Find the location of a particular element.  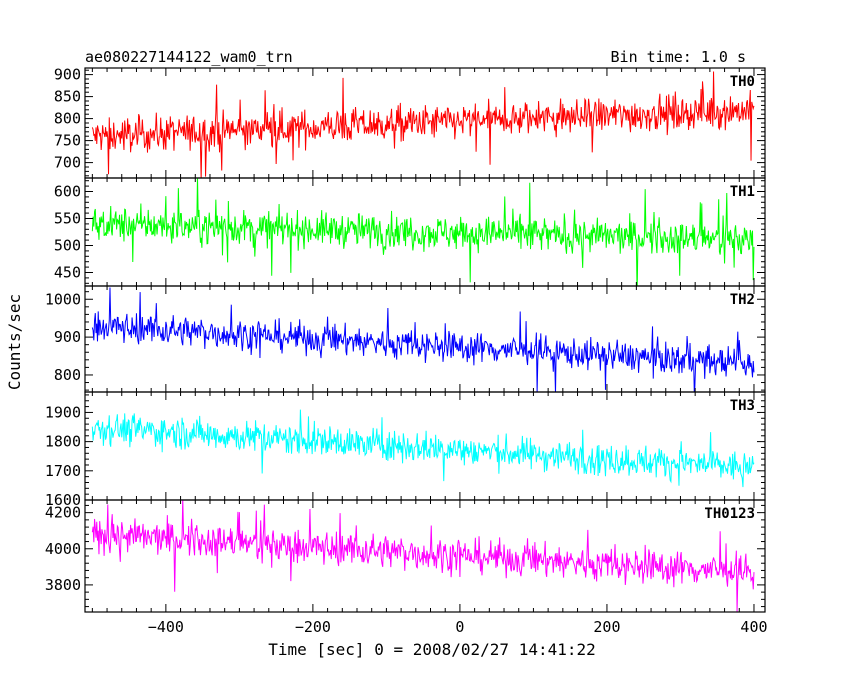

y-tick-label: 1800 is located at coordinates (63, 442).